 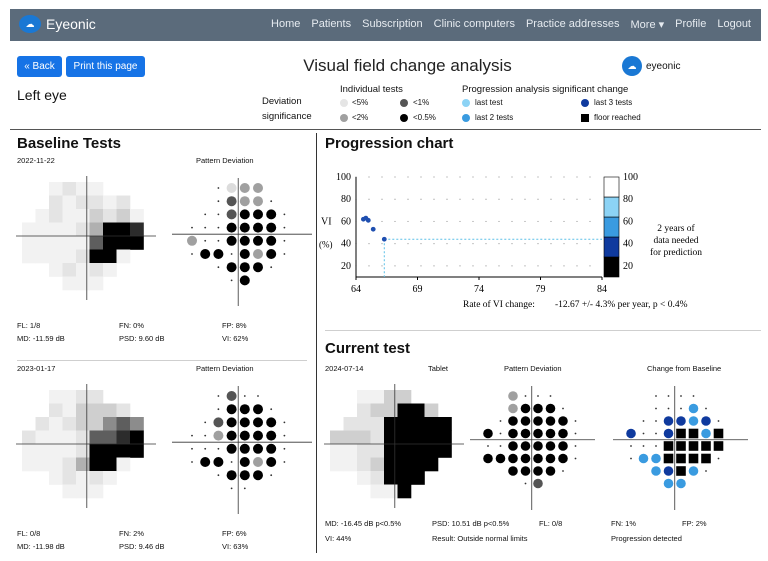 What do you see at coordinates (392, 24) in the screenshot?
I see `nav-subscription: Subscription` at bounding box center [392, 24].